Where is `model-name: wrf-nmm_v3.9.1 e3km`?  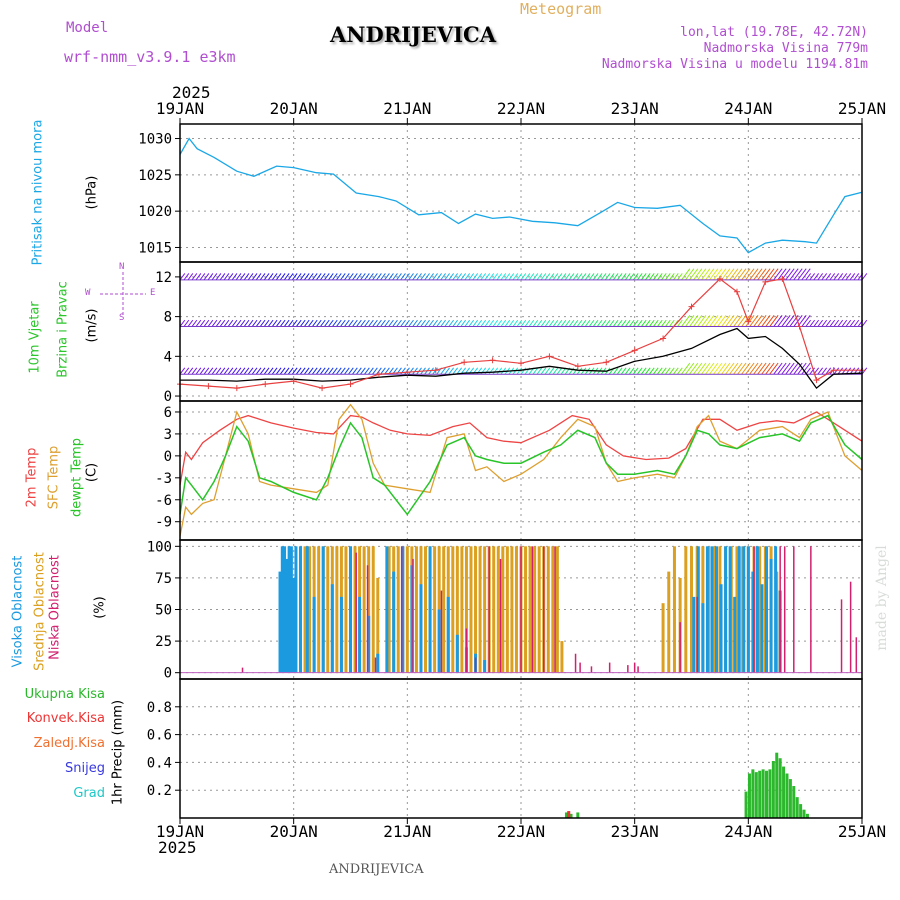 model-name: wrf-nmm_v3.9.1 e3km is located at coordinates (150, 57).